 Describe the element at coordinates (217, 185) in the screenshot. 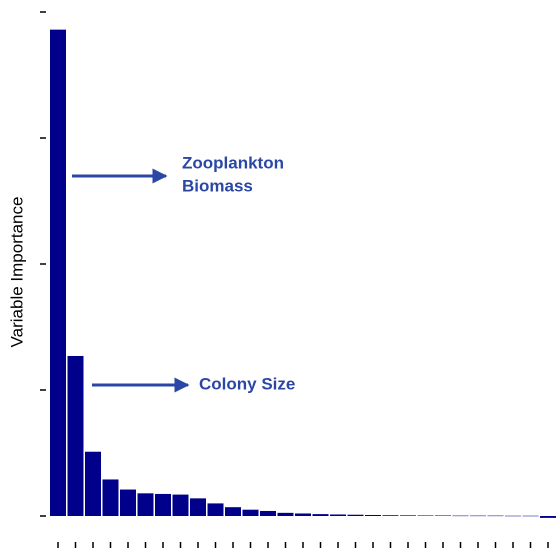

I see `annotation-text: Biomass` at that location.